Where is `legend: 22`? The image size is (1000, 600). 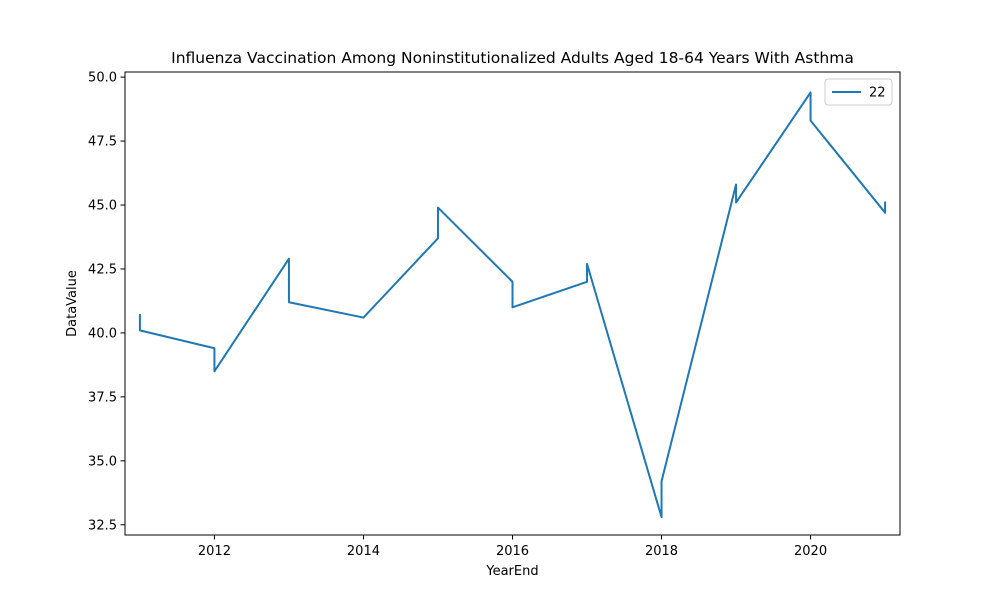
legend: 22 is located at coordinates (858, 92).